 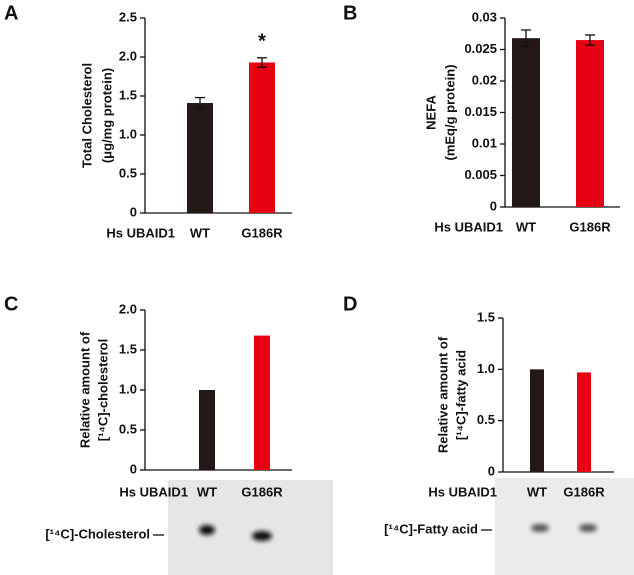 I want to click on y-axis-label: NEFA, so click(x=430, y=112).